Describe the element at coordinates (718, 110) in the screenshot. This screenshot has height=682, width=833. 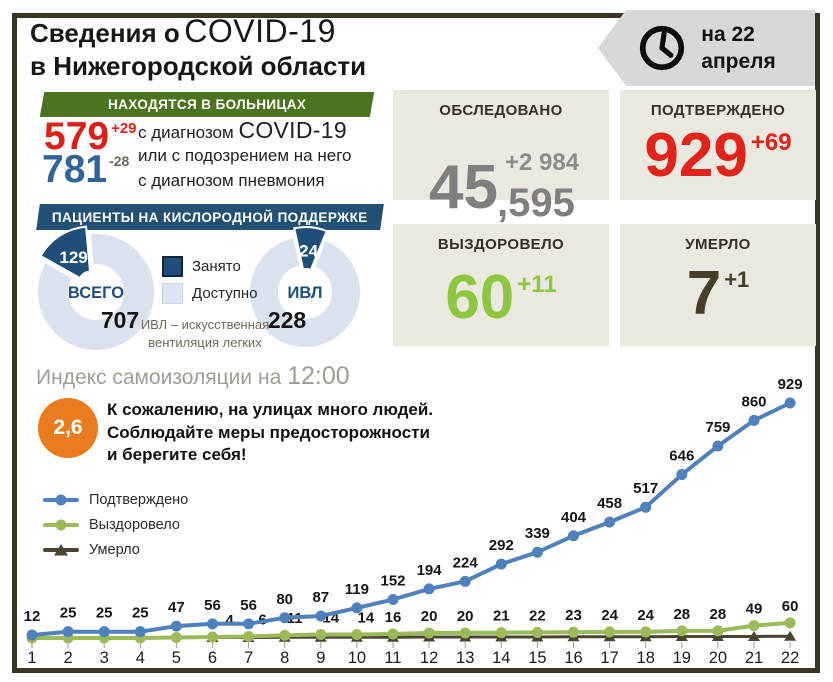
I see `card-confirmed-title: ПОДТВЕРЖДЕНО` at that location.